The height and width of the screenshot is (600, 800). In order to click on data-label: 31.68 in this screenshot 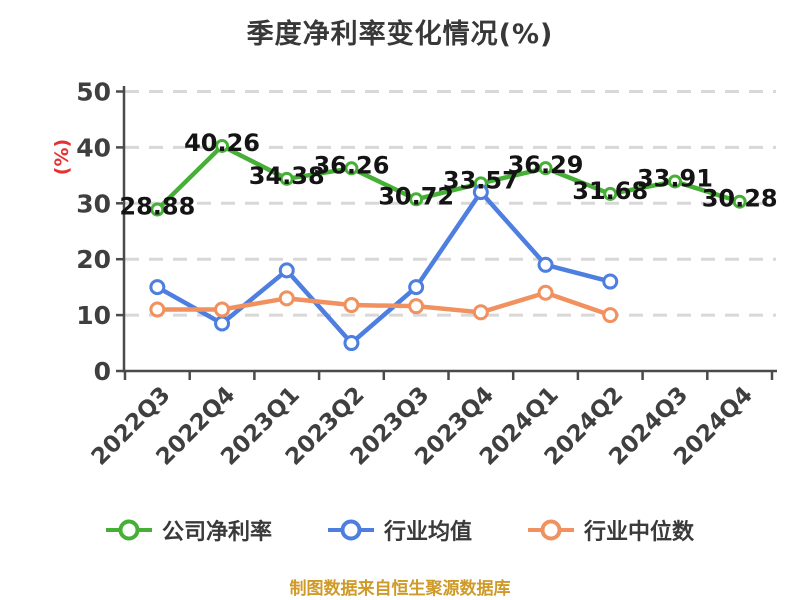, I will do `click(610, 191)`.